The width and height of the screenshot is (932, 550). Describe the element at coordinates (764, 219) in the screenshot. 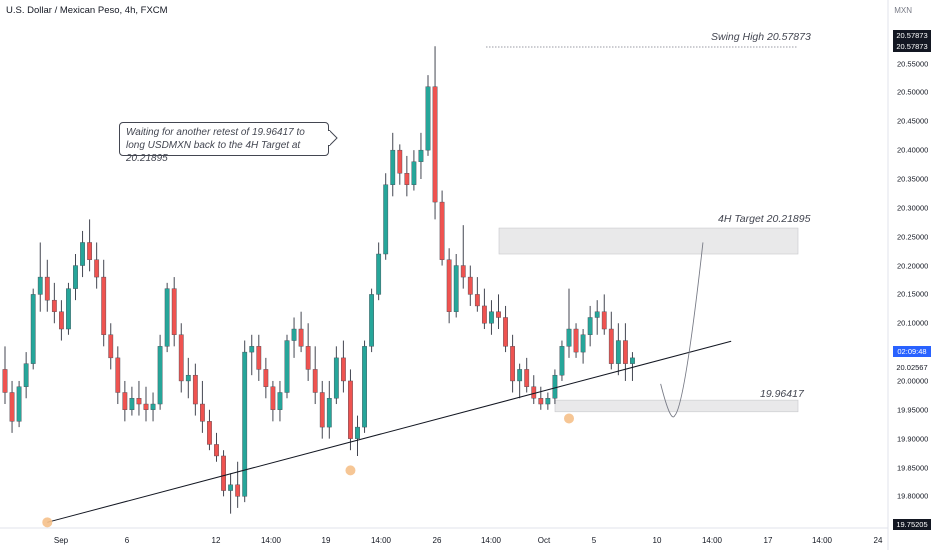

I see `target-label: 4H Target 20.21895` at that location.